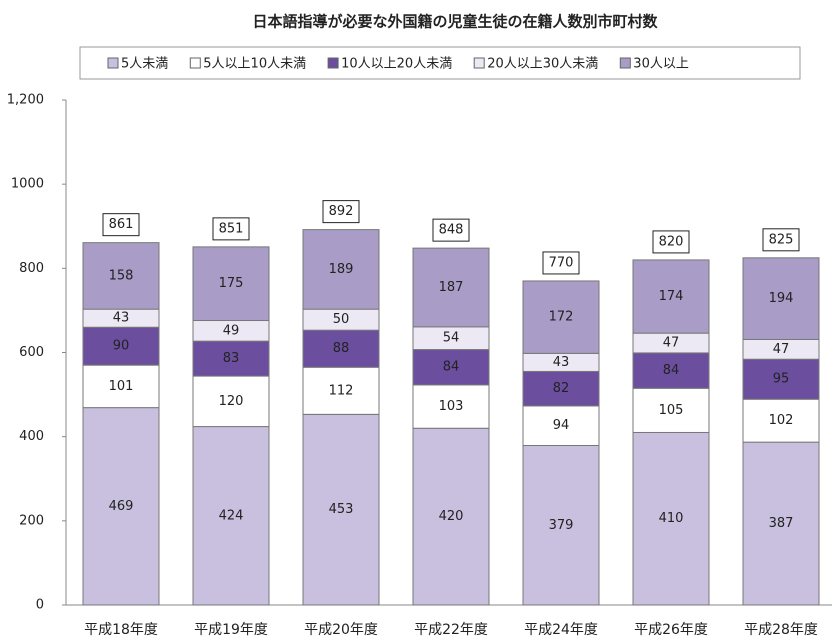  I want to click on chart-title: 日本語指導が必要な外国籍の児童生徒の在籍人数別市町村数, so click(455, 22).